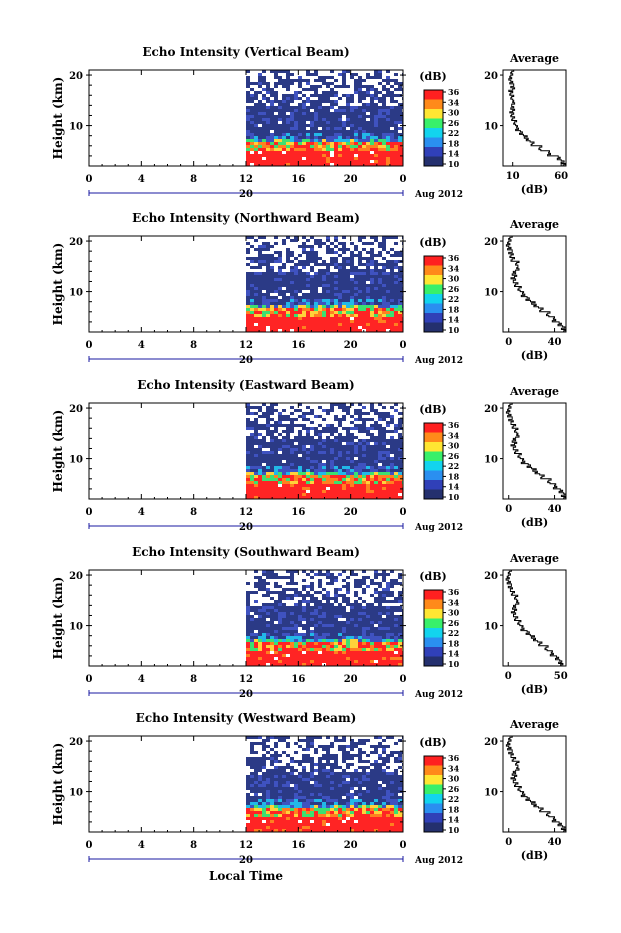 The width and height of the screenshot is (621, 933). Describe the element at coordinates (403, 345) in the screenshot. I see `x-tick-label: 0` at that location.